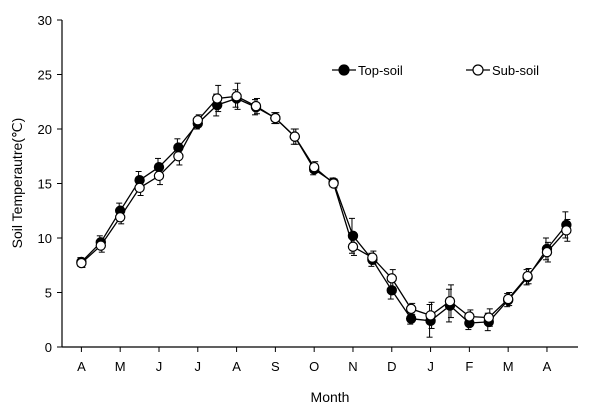 This screenshot has width=592, height=410. What do you see at coordinates (352, 366) in the screenshot?
I see `x-tick-label: N` at bounding box center [352, 366].